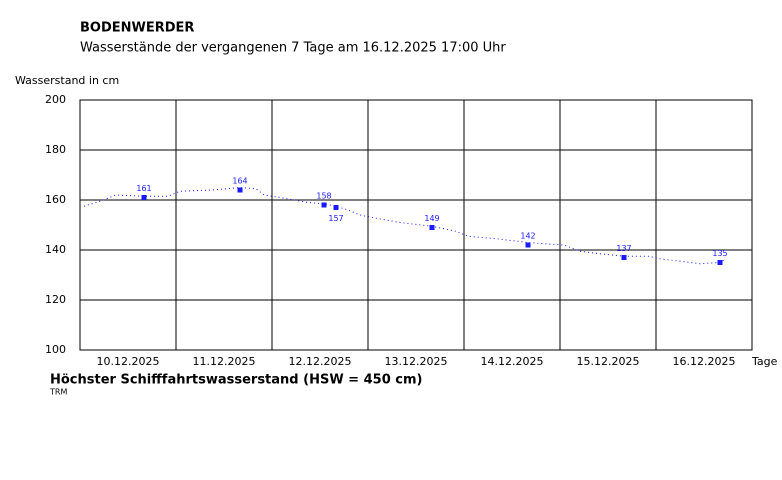 This screenshot has width=782, height=480. What do you see at coordinates (55, 149) in the screenshot?
I see `y-tick-label: 180` at bounding box center [55, 149].